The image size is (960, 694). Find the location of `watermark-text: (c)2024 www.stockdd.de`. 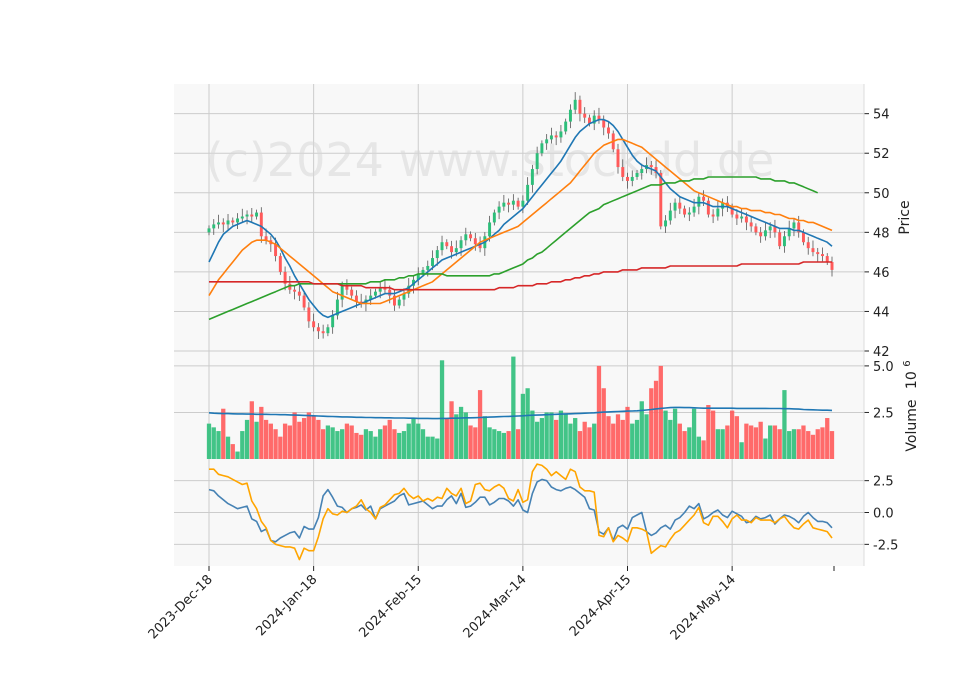

watermark-text: (c)2024 www.stockdd.de is located at coordinates (490, 160).